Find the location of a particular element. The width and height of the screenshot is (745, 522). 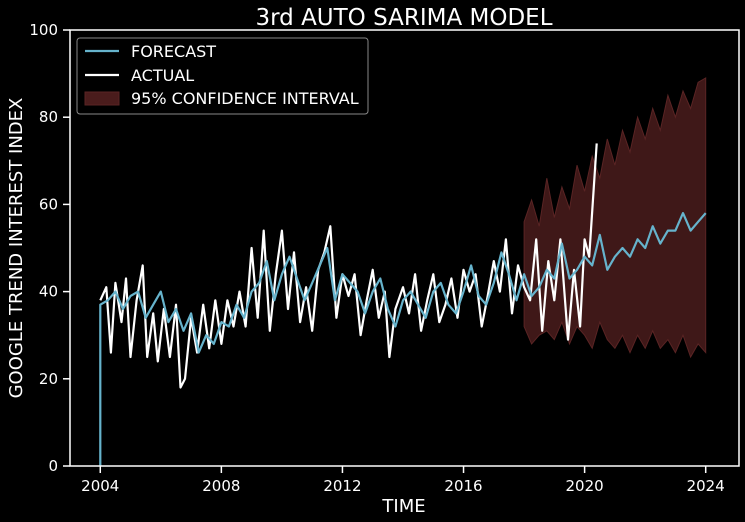

confidence-interval-band is located at coordinates (615, 218).